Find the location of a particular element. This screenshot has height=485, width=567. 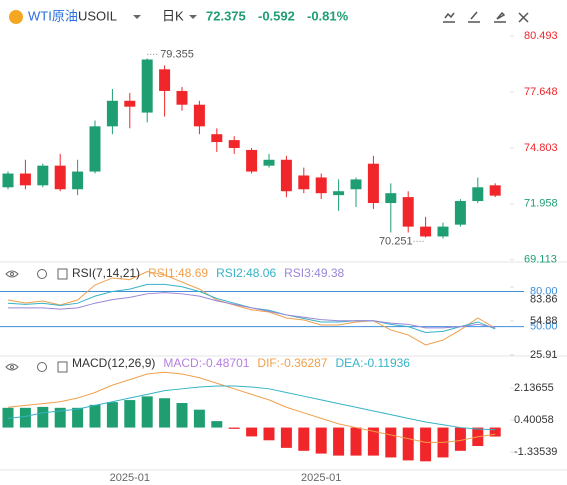

y-tick-label: 54.88 is located at coordinates (544, 321).